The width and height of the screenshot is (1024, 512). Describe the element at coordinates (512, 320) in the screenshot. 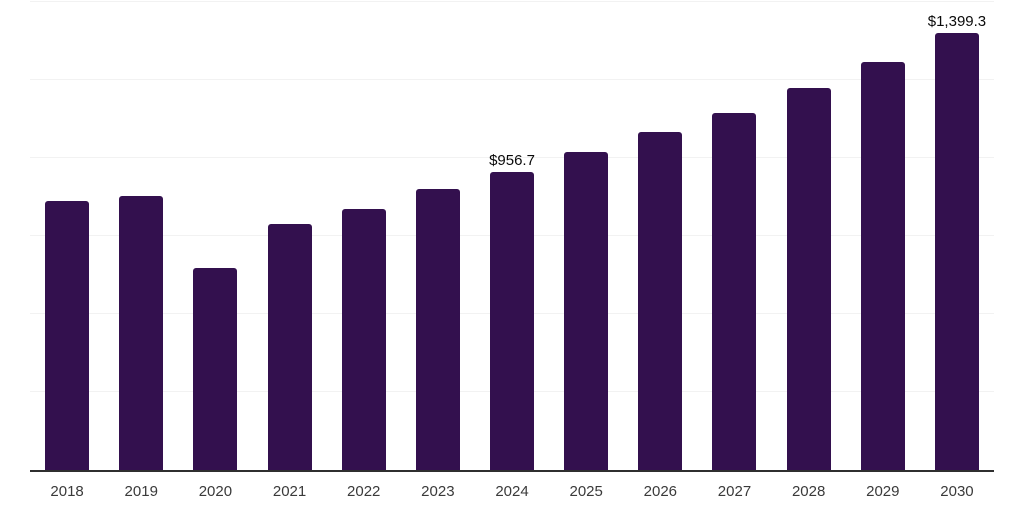

I see `bar-2024` at that location.